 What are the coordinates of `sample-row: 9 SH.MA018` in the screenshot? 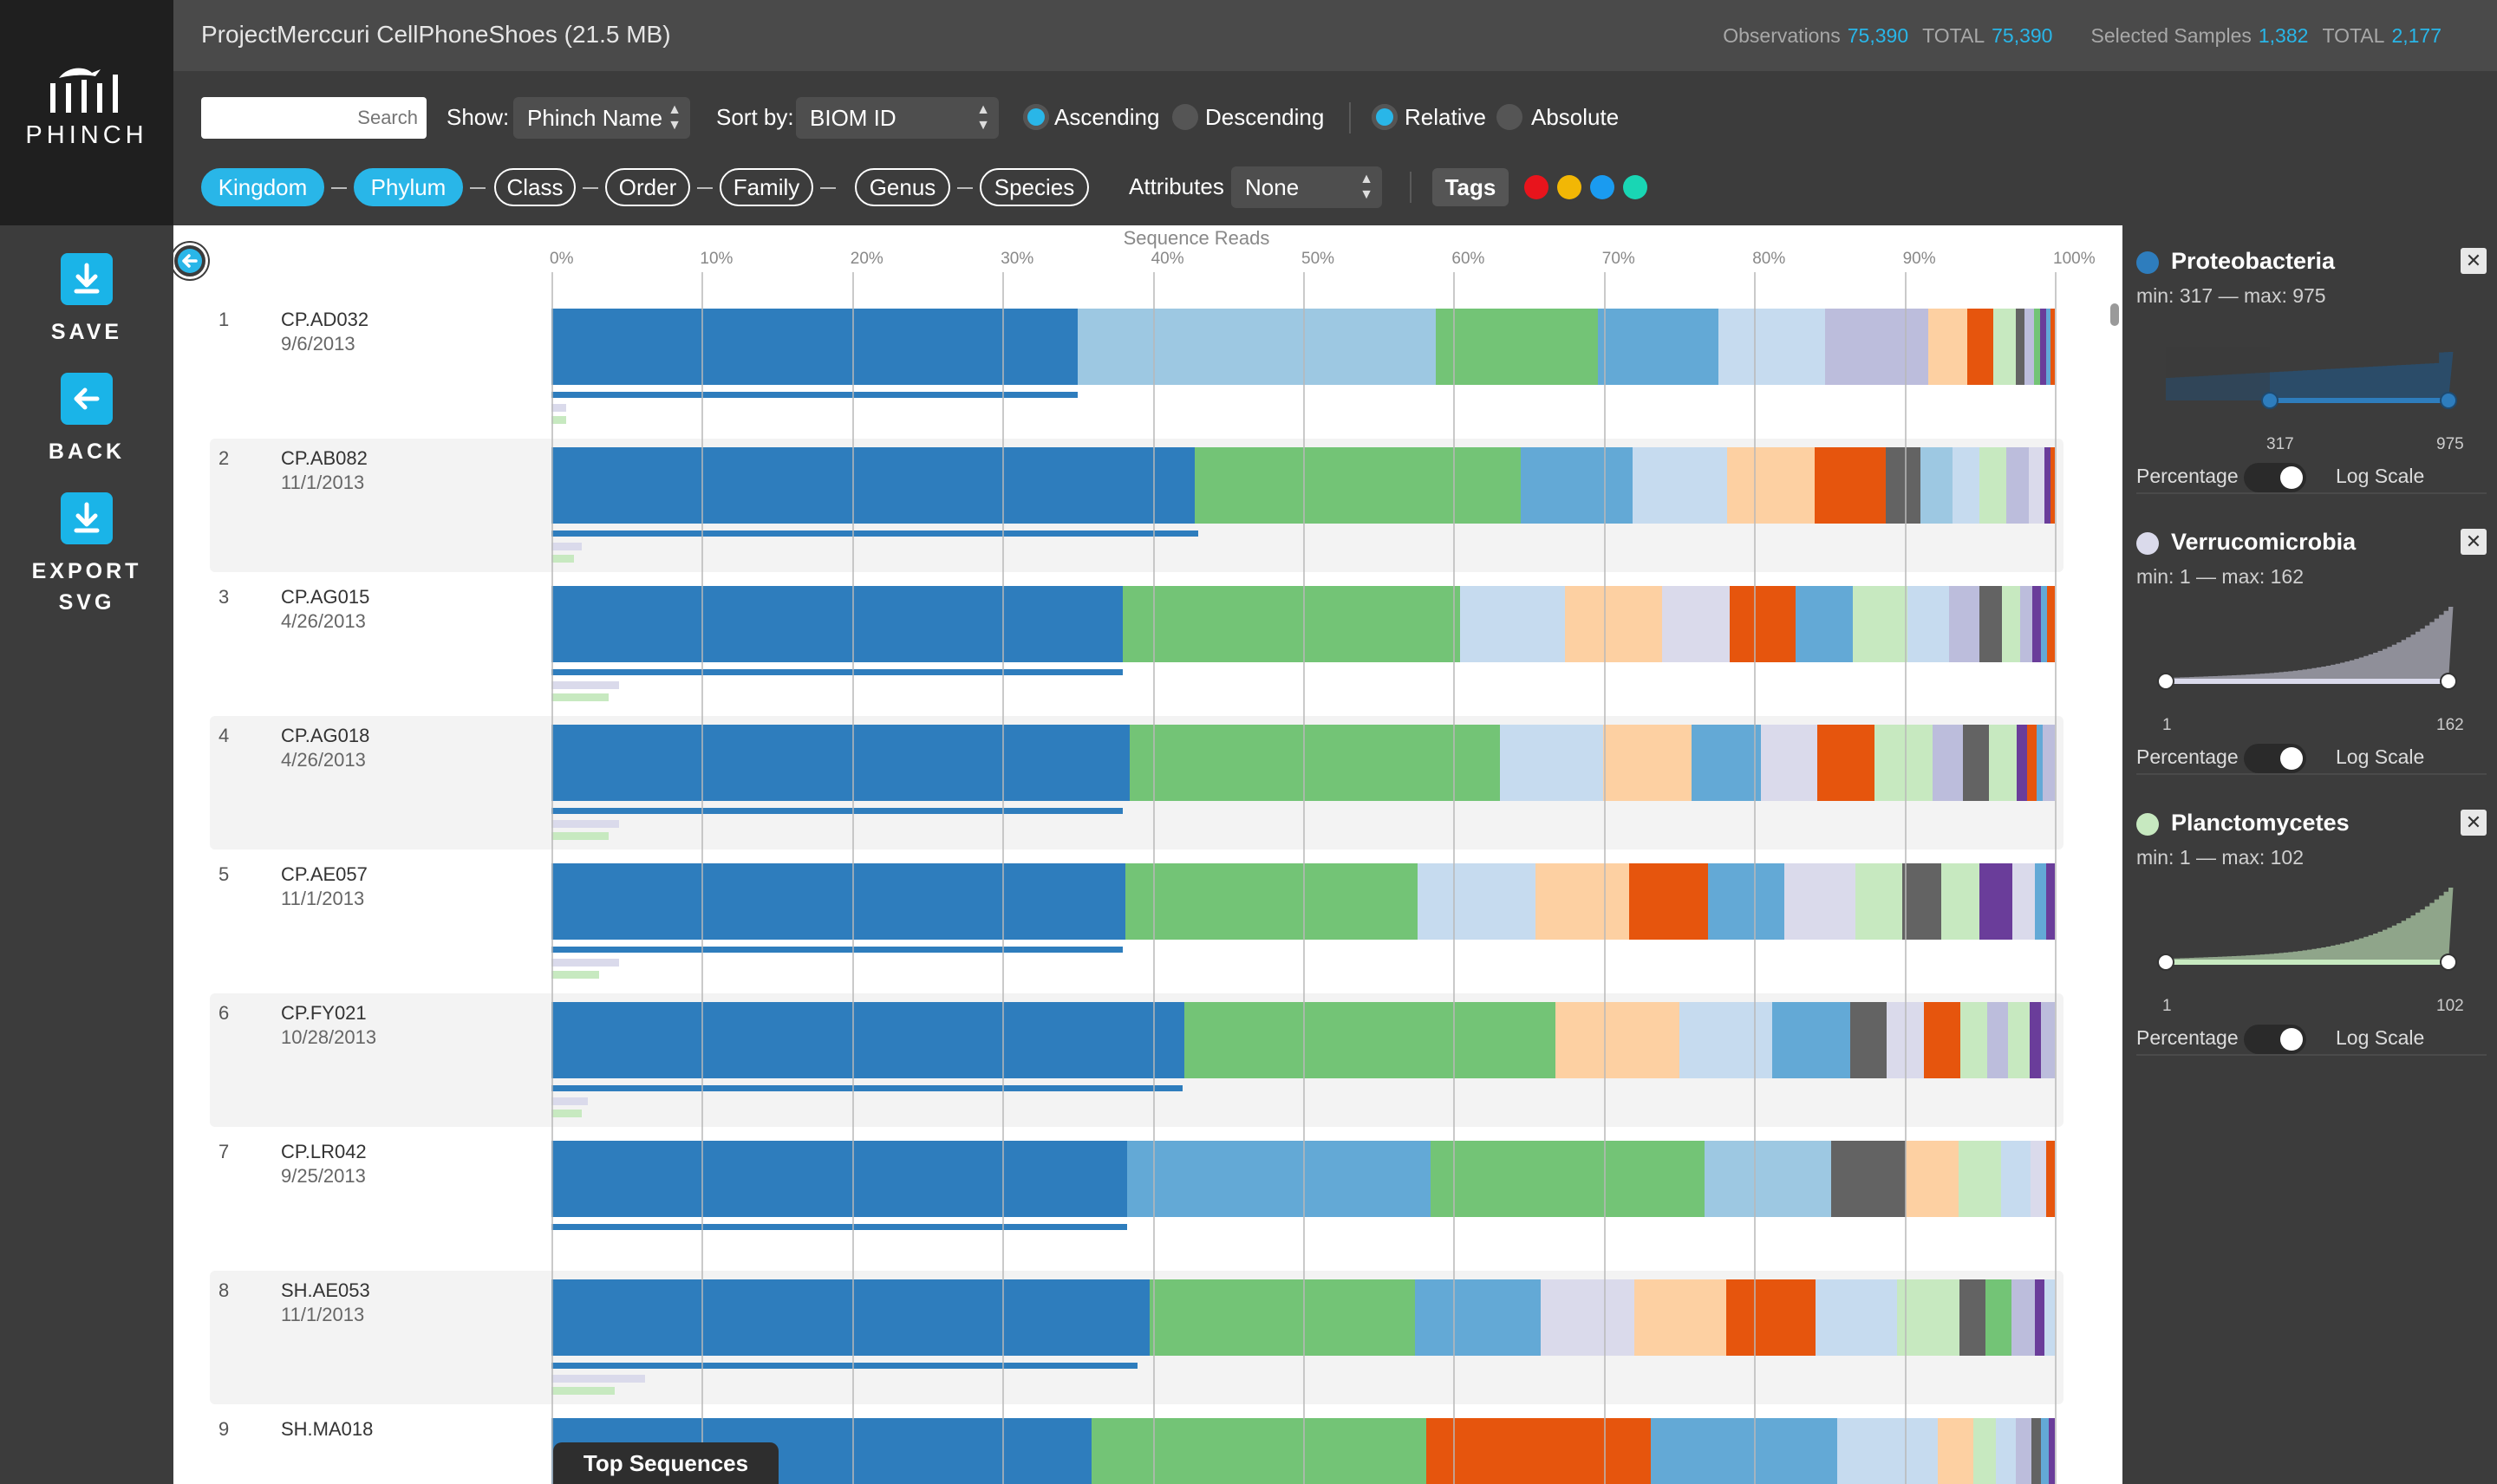 It's located at (1136, 1446).